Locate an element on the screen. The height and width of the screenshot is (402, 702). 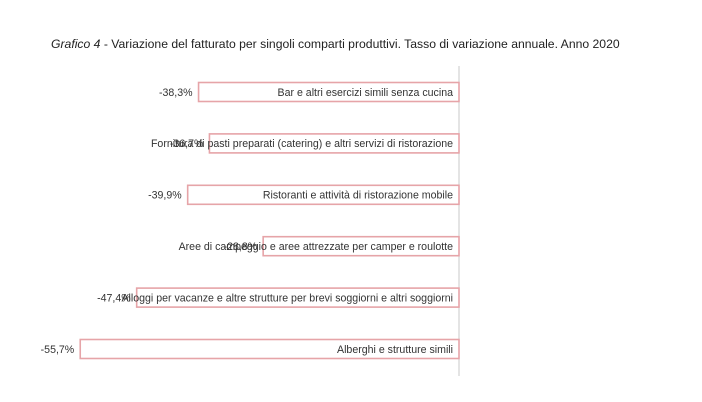
value-label-1: -38,3% is located at coordinates (176, 93).